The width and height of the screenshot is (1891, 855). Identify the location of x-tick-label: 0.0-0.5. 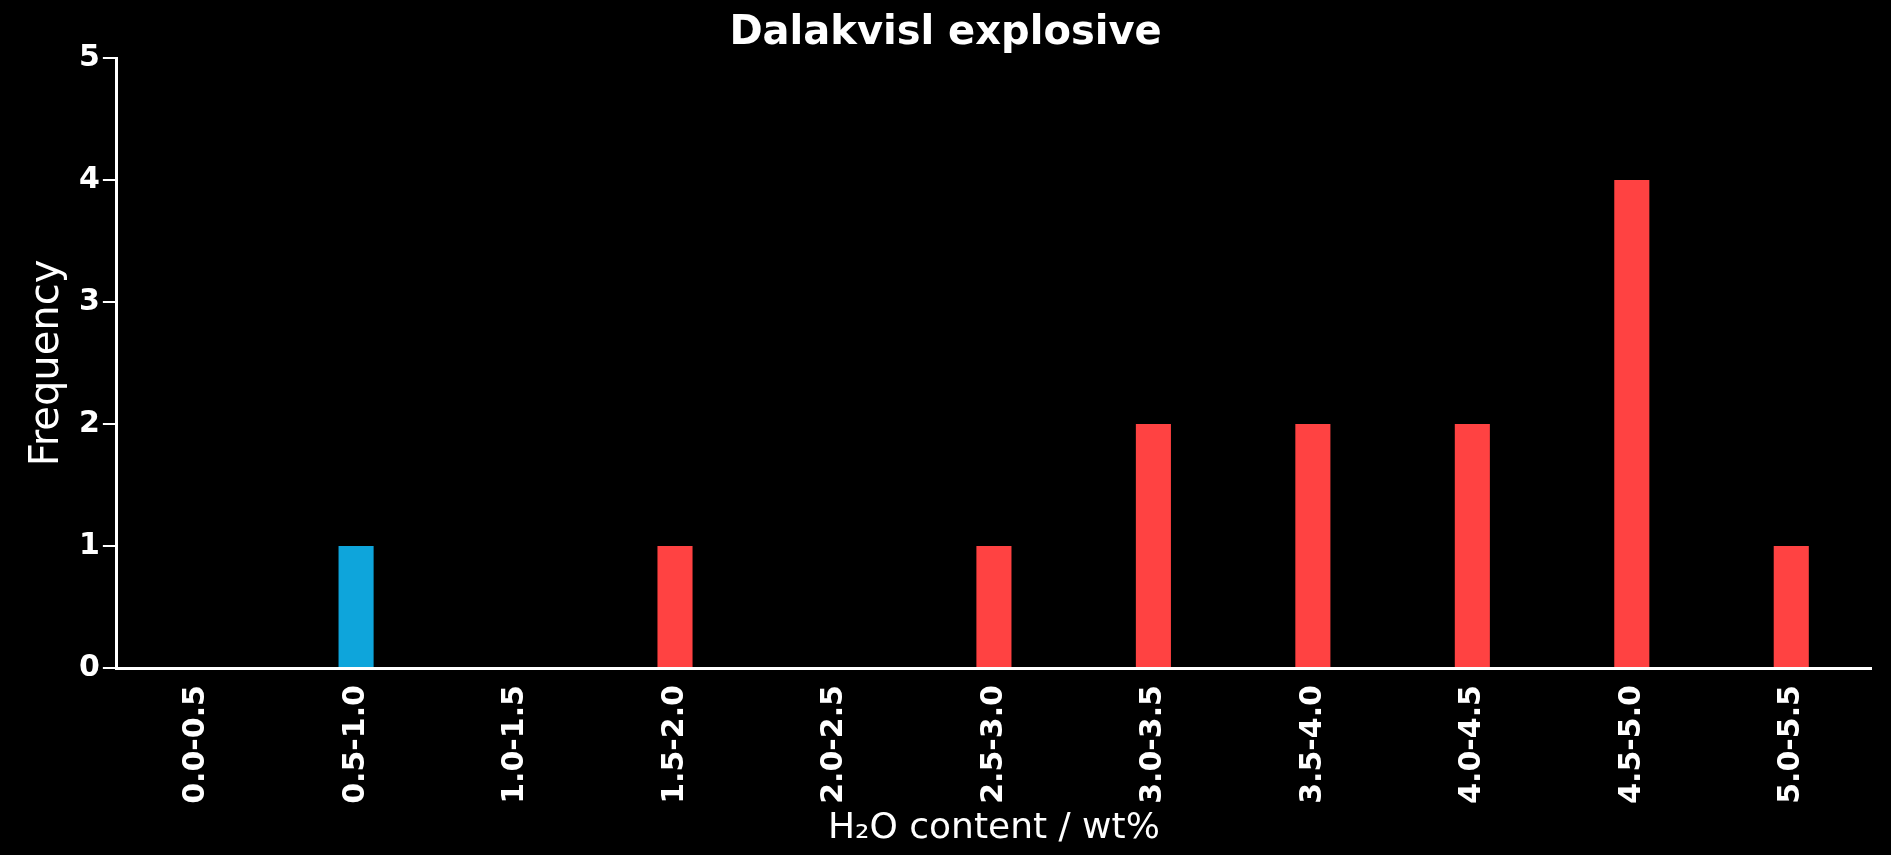
(194, 744).